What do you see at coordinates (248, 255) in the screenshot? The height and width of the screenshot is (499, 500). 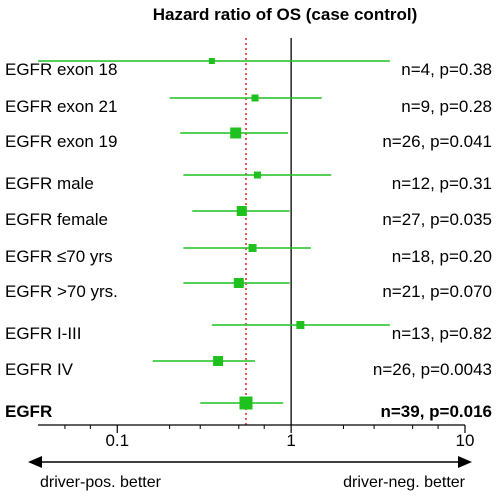 I see `forest-row: EGFR ≤70 yrs n=18, p=0.20` at bounding box center [248, 255].